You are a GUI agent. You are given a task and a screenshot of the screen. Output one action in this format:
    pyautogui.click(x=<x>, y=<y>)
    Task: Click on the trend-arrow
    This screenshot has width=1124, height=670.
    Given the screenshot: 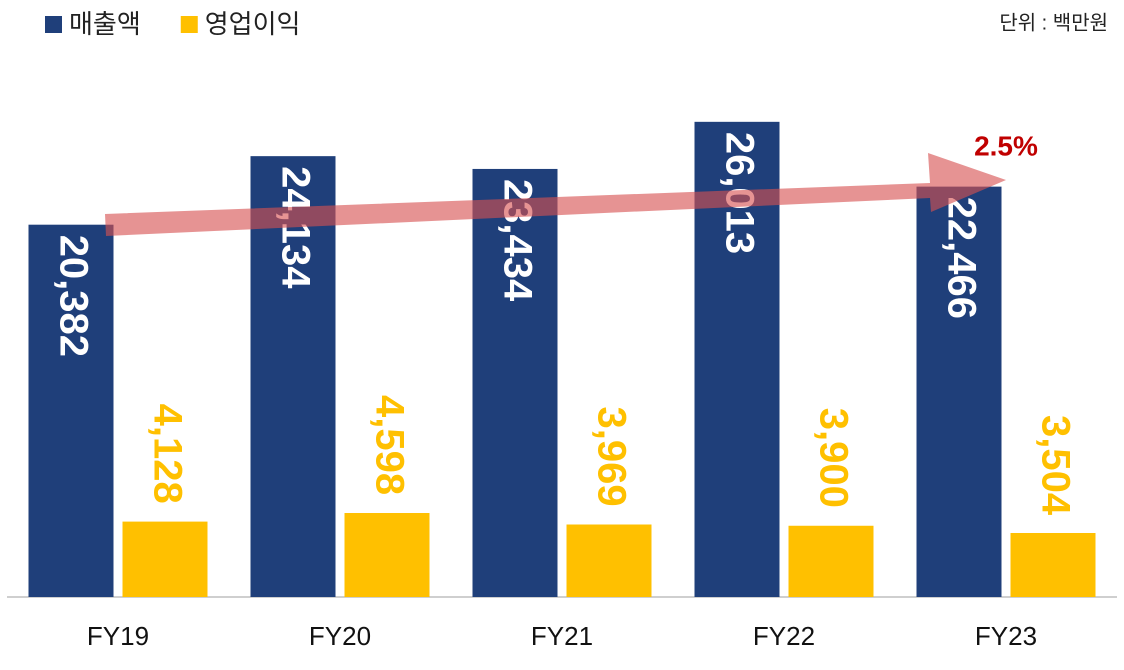 What is the action you would take?
    pyautogui.click(x=555, y=194)
    